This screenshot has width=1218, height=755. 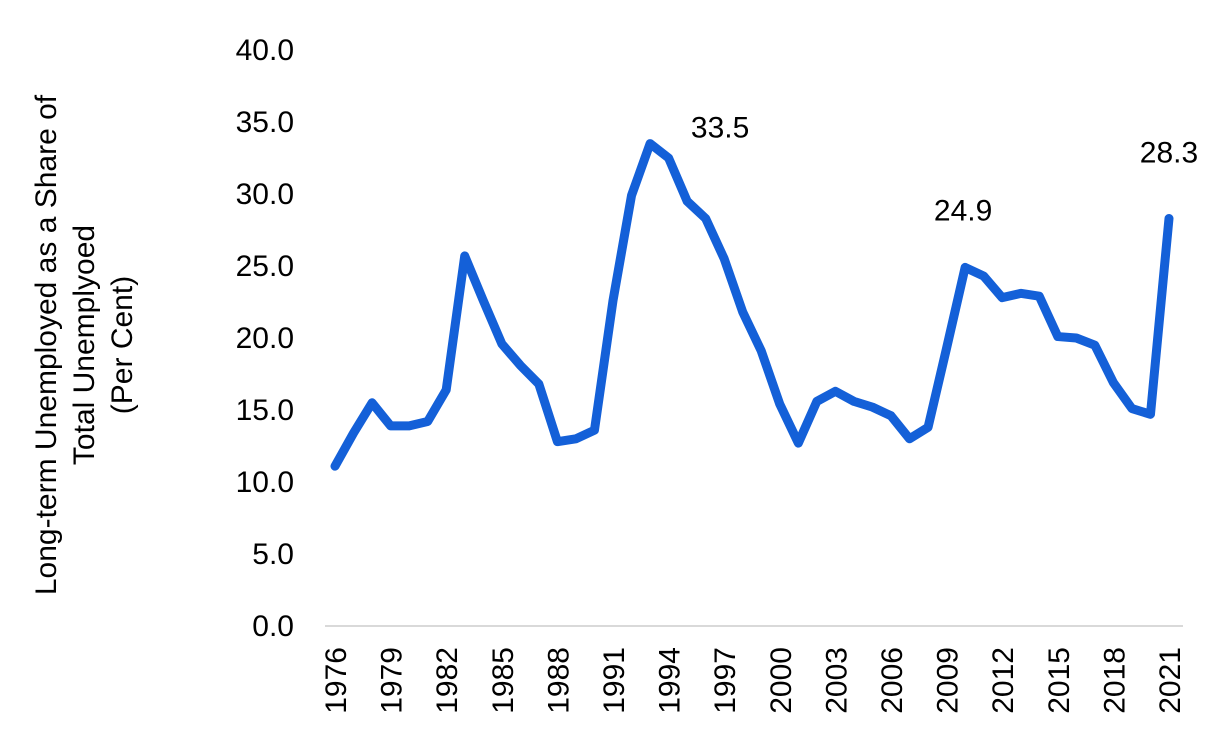 What do you see at coordinates (265, 410) in the screenshot?
I see `y-tick-label: 15.0` at bounding box center [265, 410].